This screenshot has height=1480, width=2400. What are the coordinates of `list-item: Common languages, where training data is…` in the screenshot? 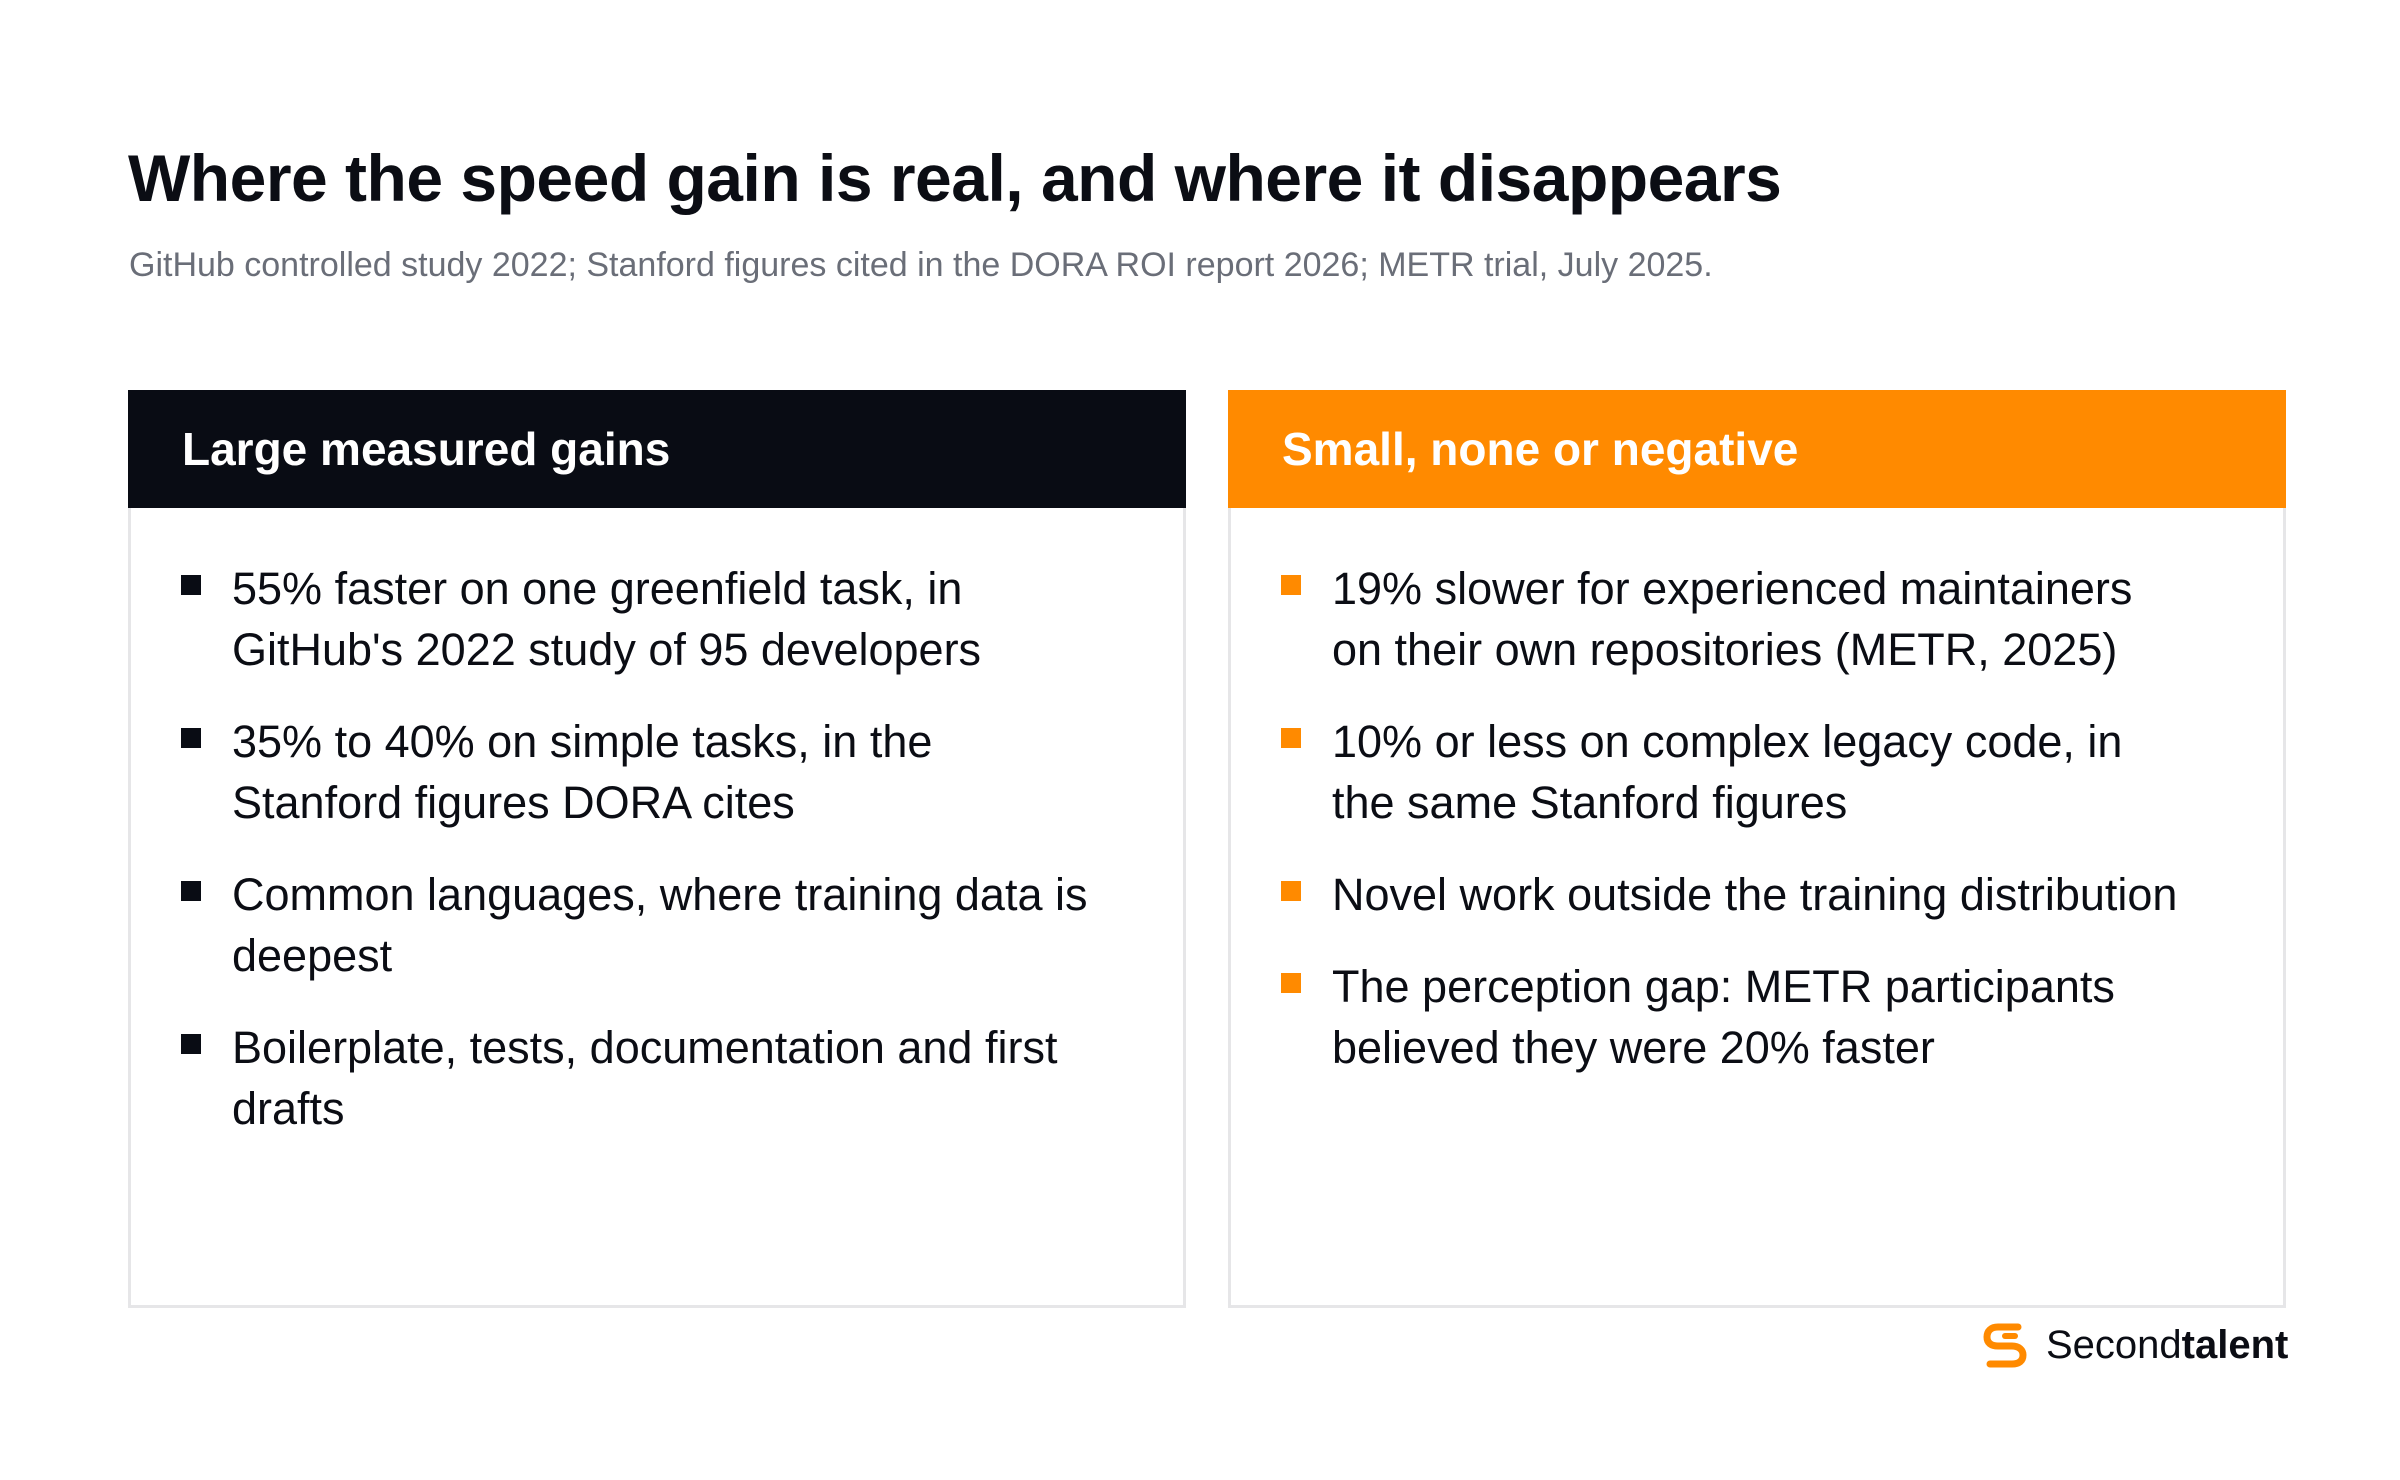 It's located at (611, 925).